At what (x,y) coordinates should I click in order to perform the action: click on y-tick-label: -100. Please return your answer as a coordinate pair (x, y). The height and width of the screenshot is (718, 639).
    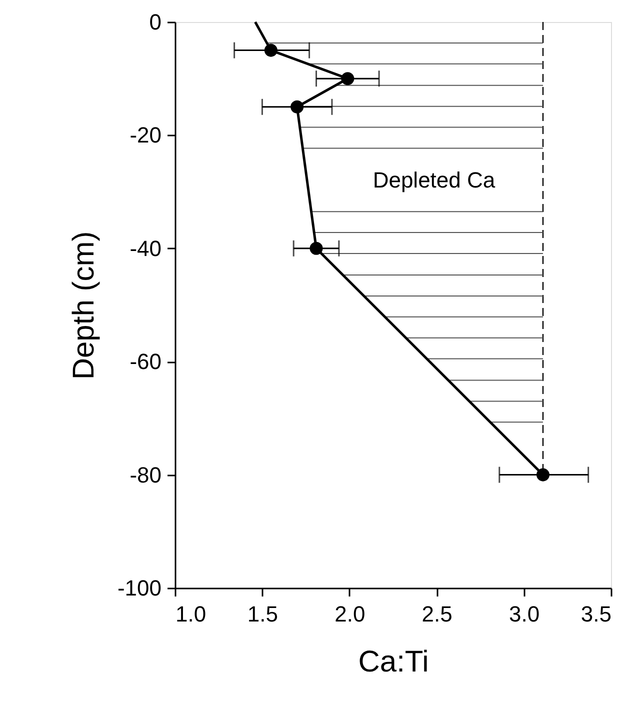
    Looking at the image, I should click on (139, 588).